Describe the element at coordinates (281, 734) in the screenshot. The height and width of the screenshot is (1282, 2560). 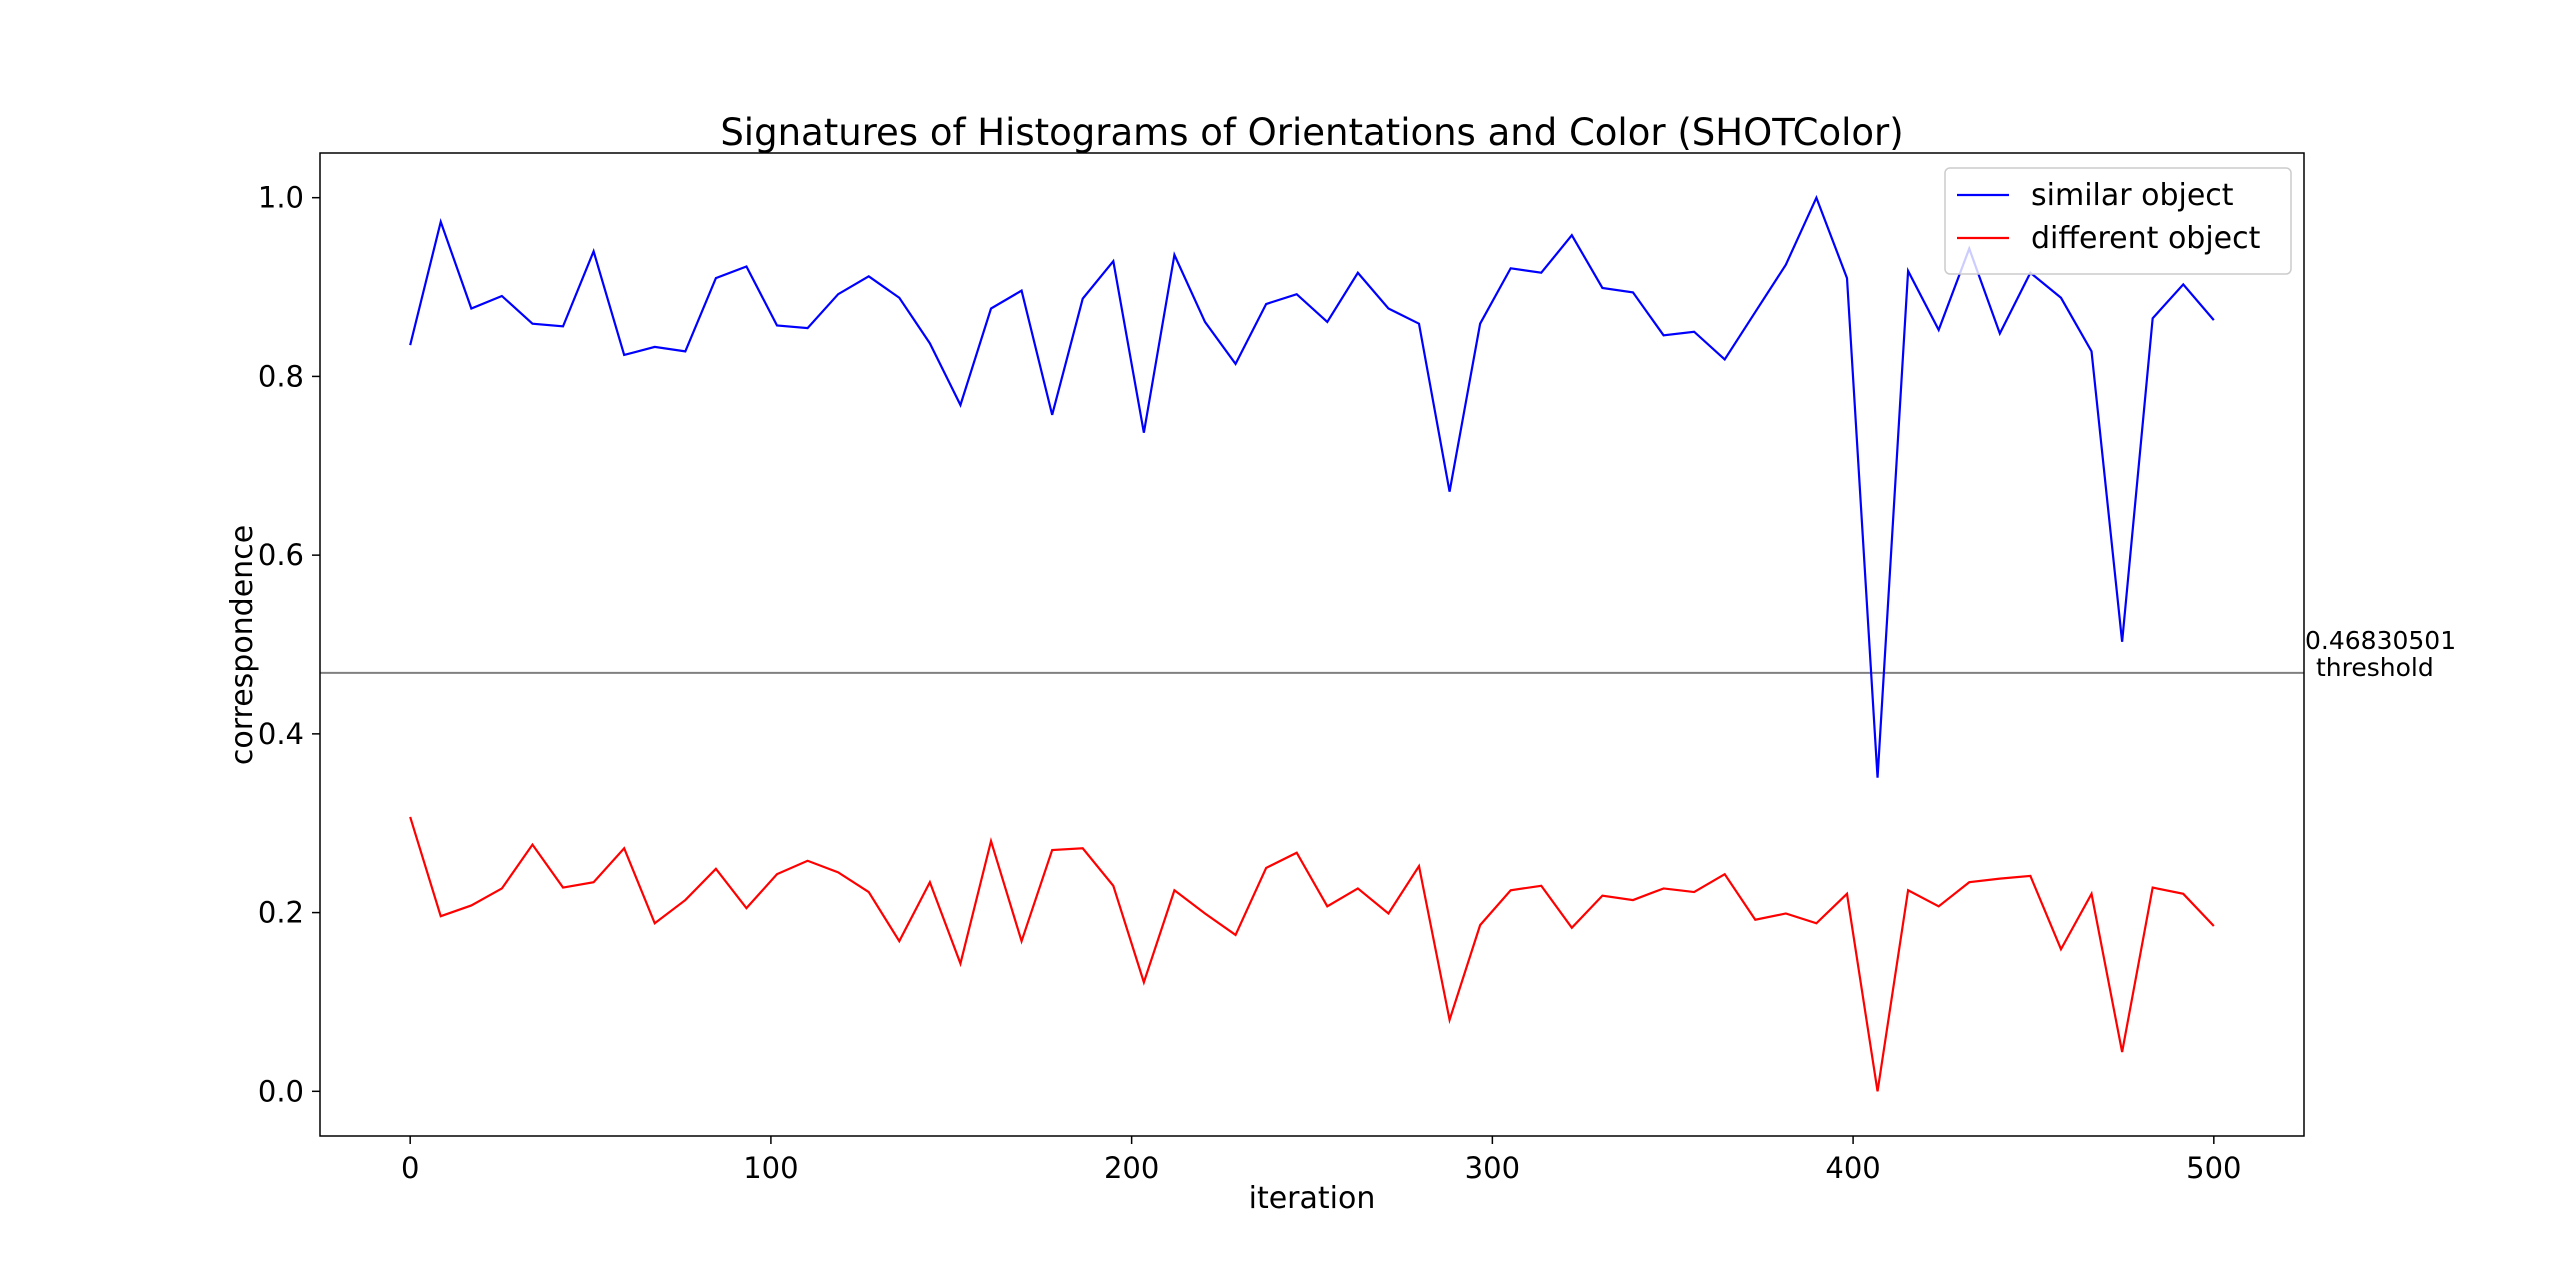
I see `y-tick-label: 0.4` at that location.